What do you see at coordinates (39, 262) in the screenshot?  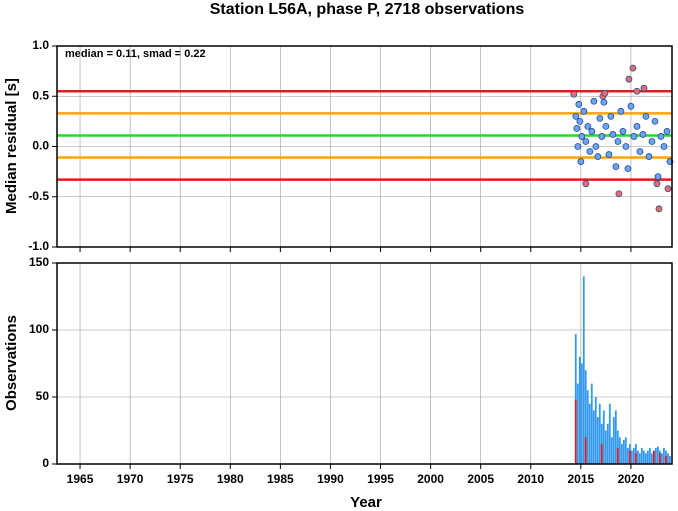 I see `y-tick-label: 150` at bounding box center [39, 262].